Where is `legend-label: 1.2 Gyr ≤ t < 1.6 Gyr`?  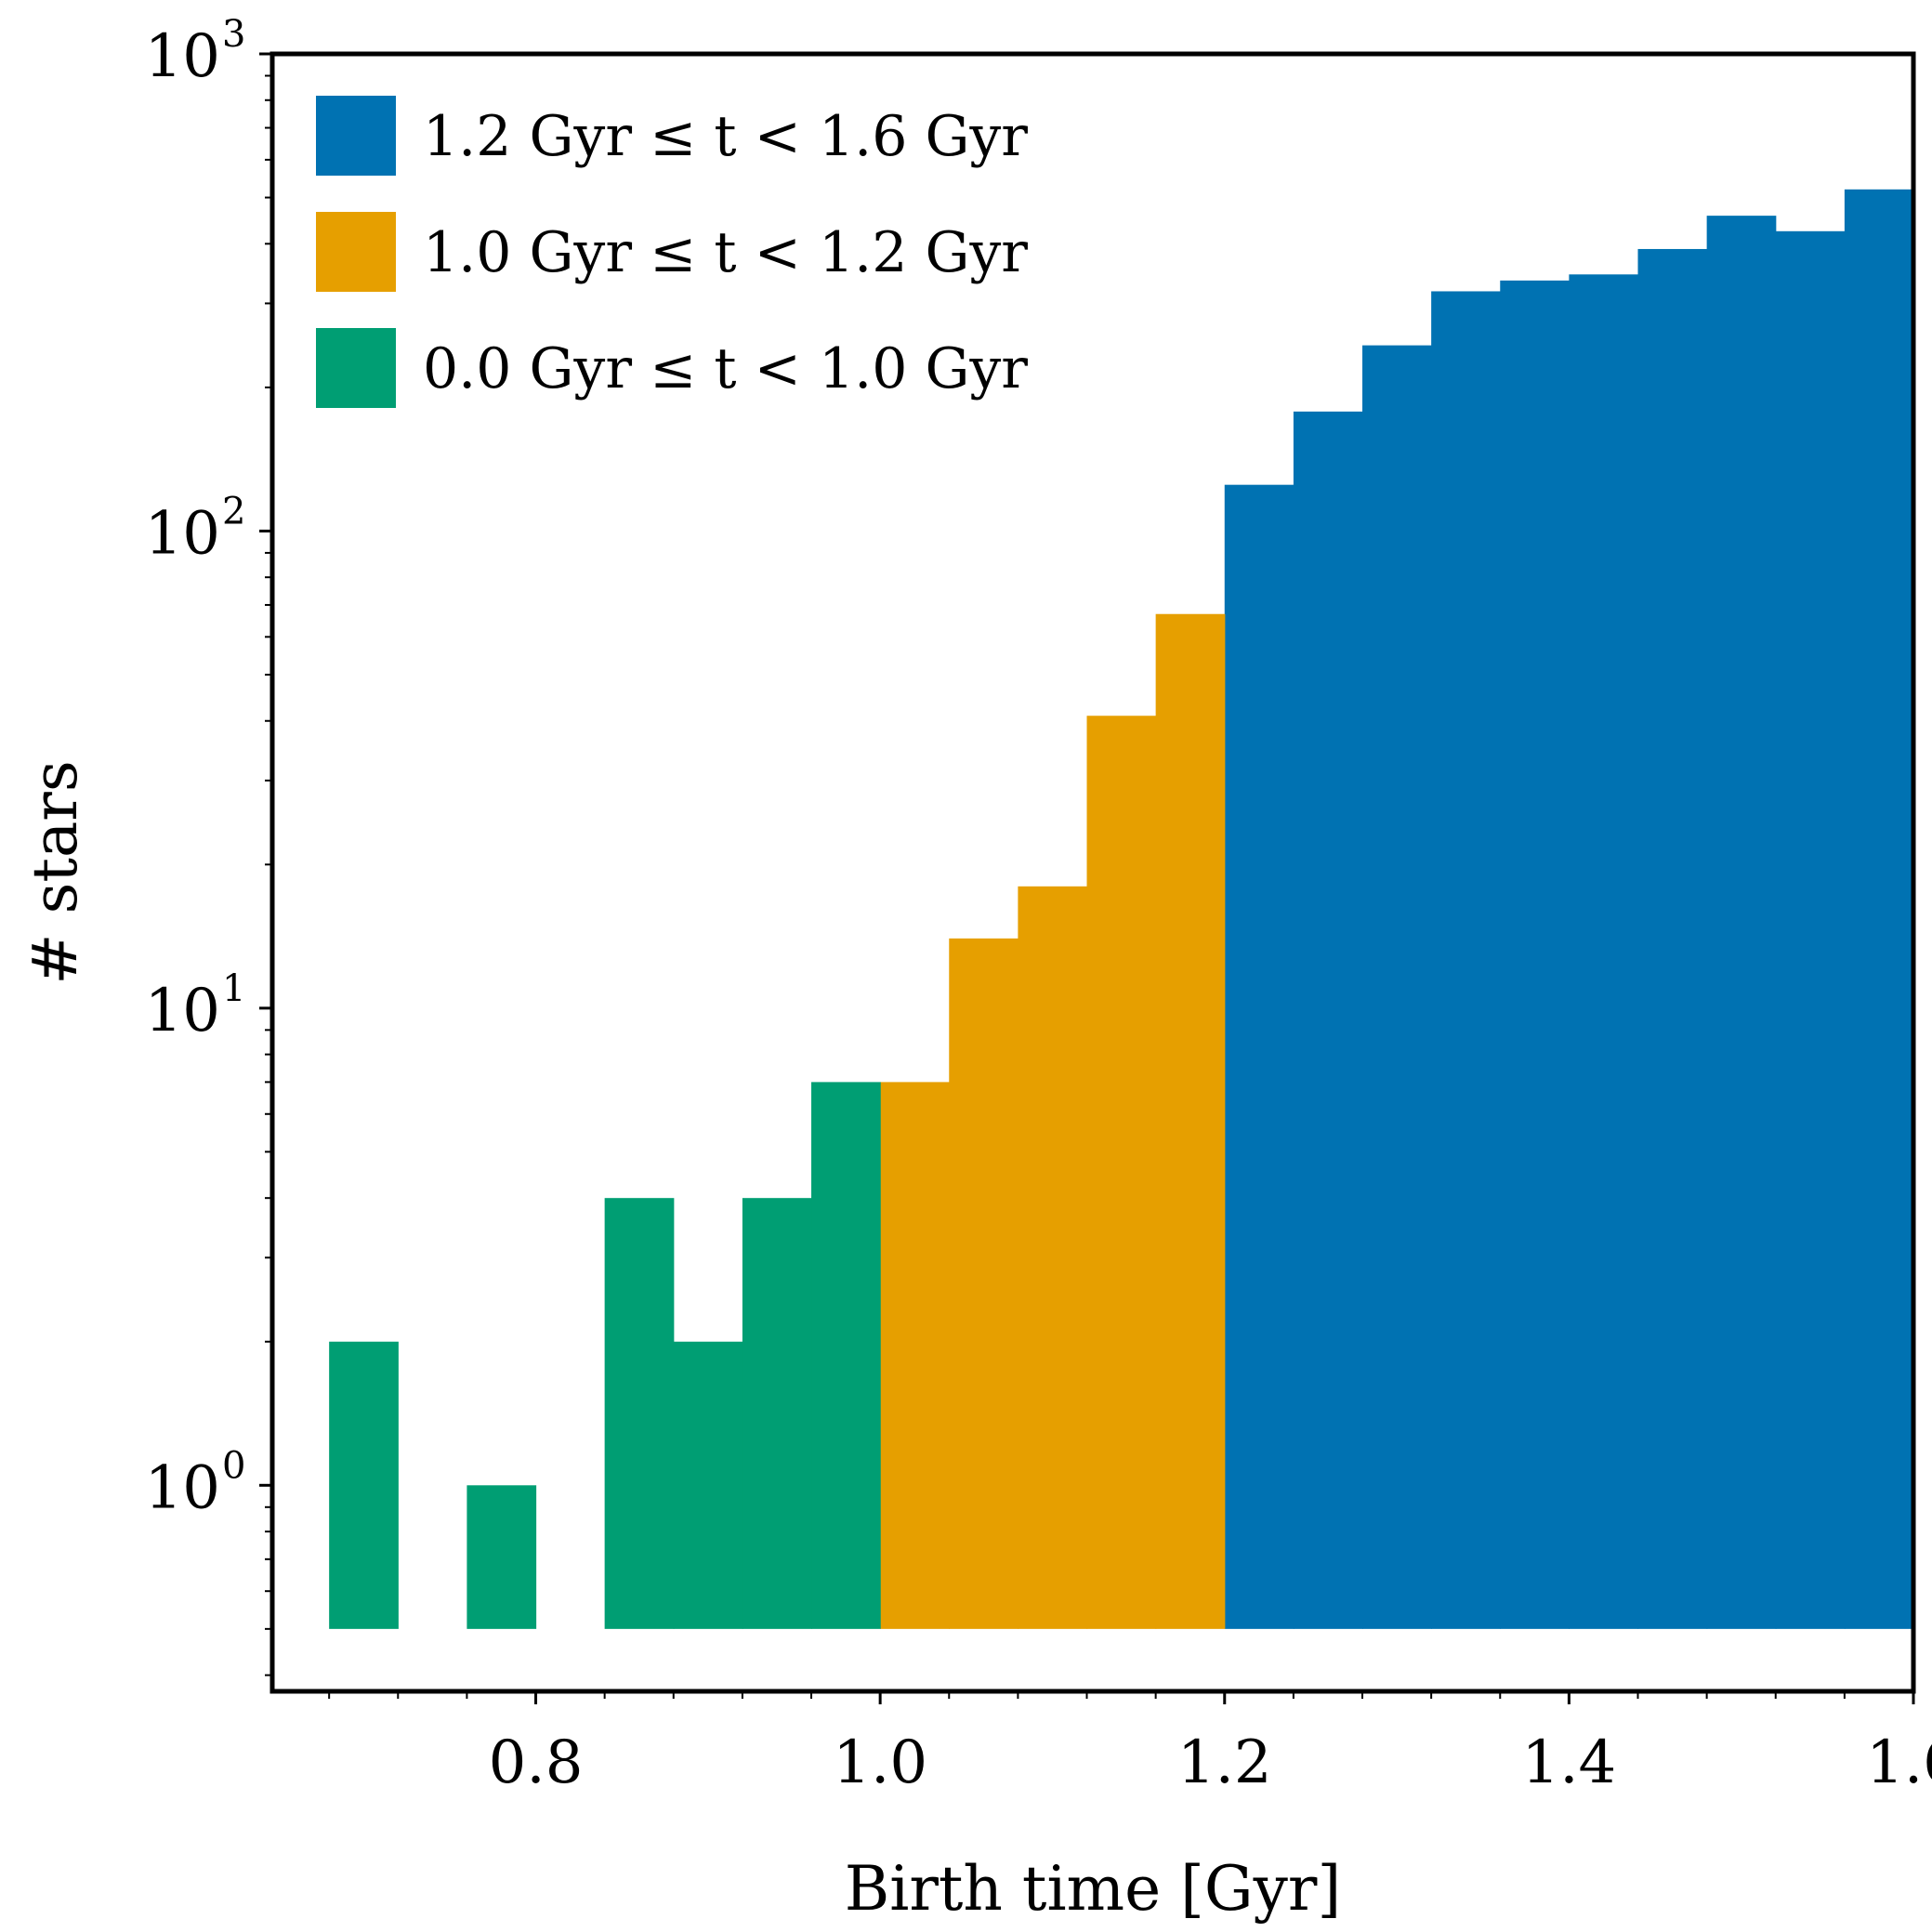 legend-label: 1.2 Gyr ≤ t < 1.6 Gyr is located at coordinates (725, 136).